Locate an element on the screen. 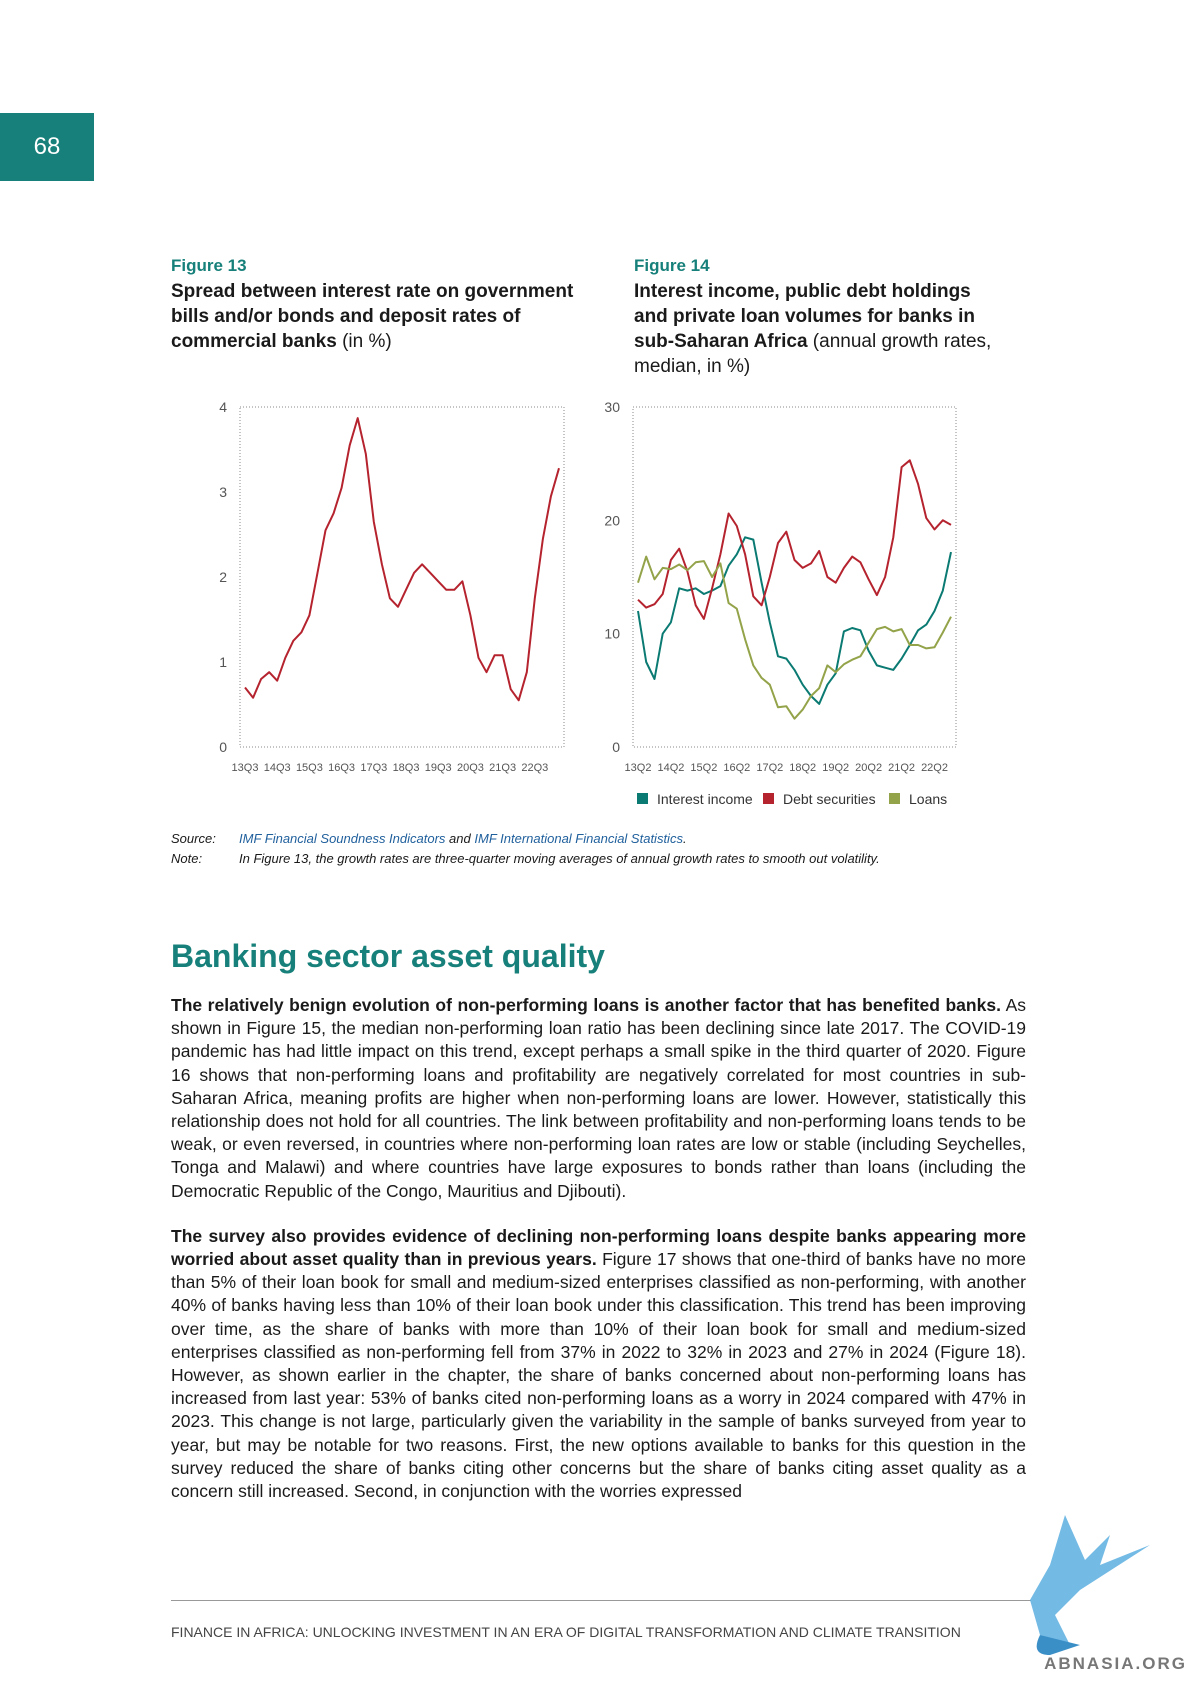 Image resolution: width=1191 pixels, height=1684 pixels. x-tick-label: 14Q2 is located at coordinates (670, 768).